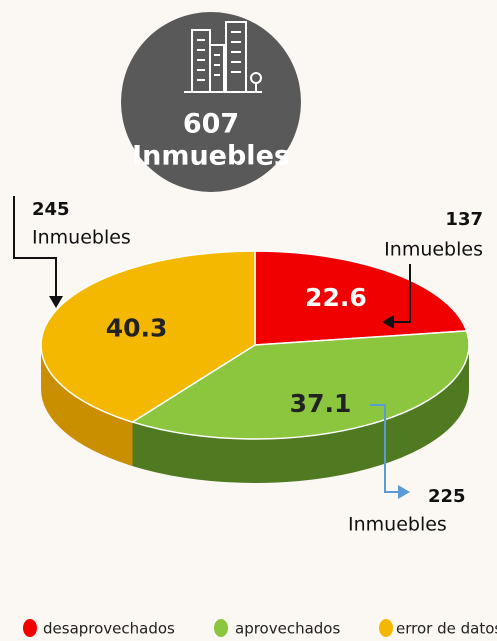 The width and height of the screenshot is (497, 641). Describe the element at coordinates (464, 219) in the screenshot. I see `count-value: 137` at that location.